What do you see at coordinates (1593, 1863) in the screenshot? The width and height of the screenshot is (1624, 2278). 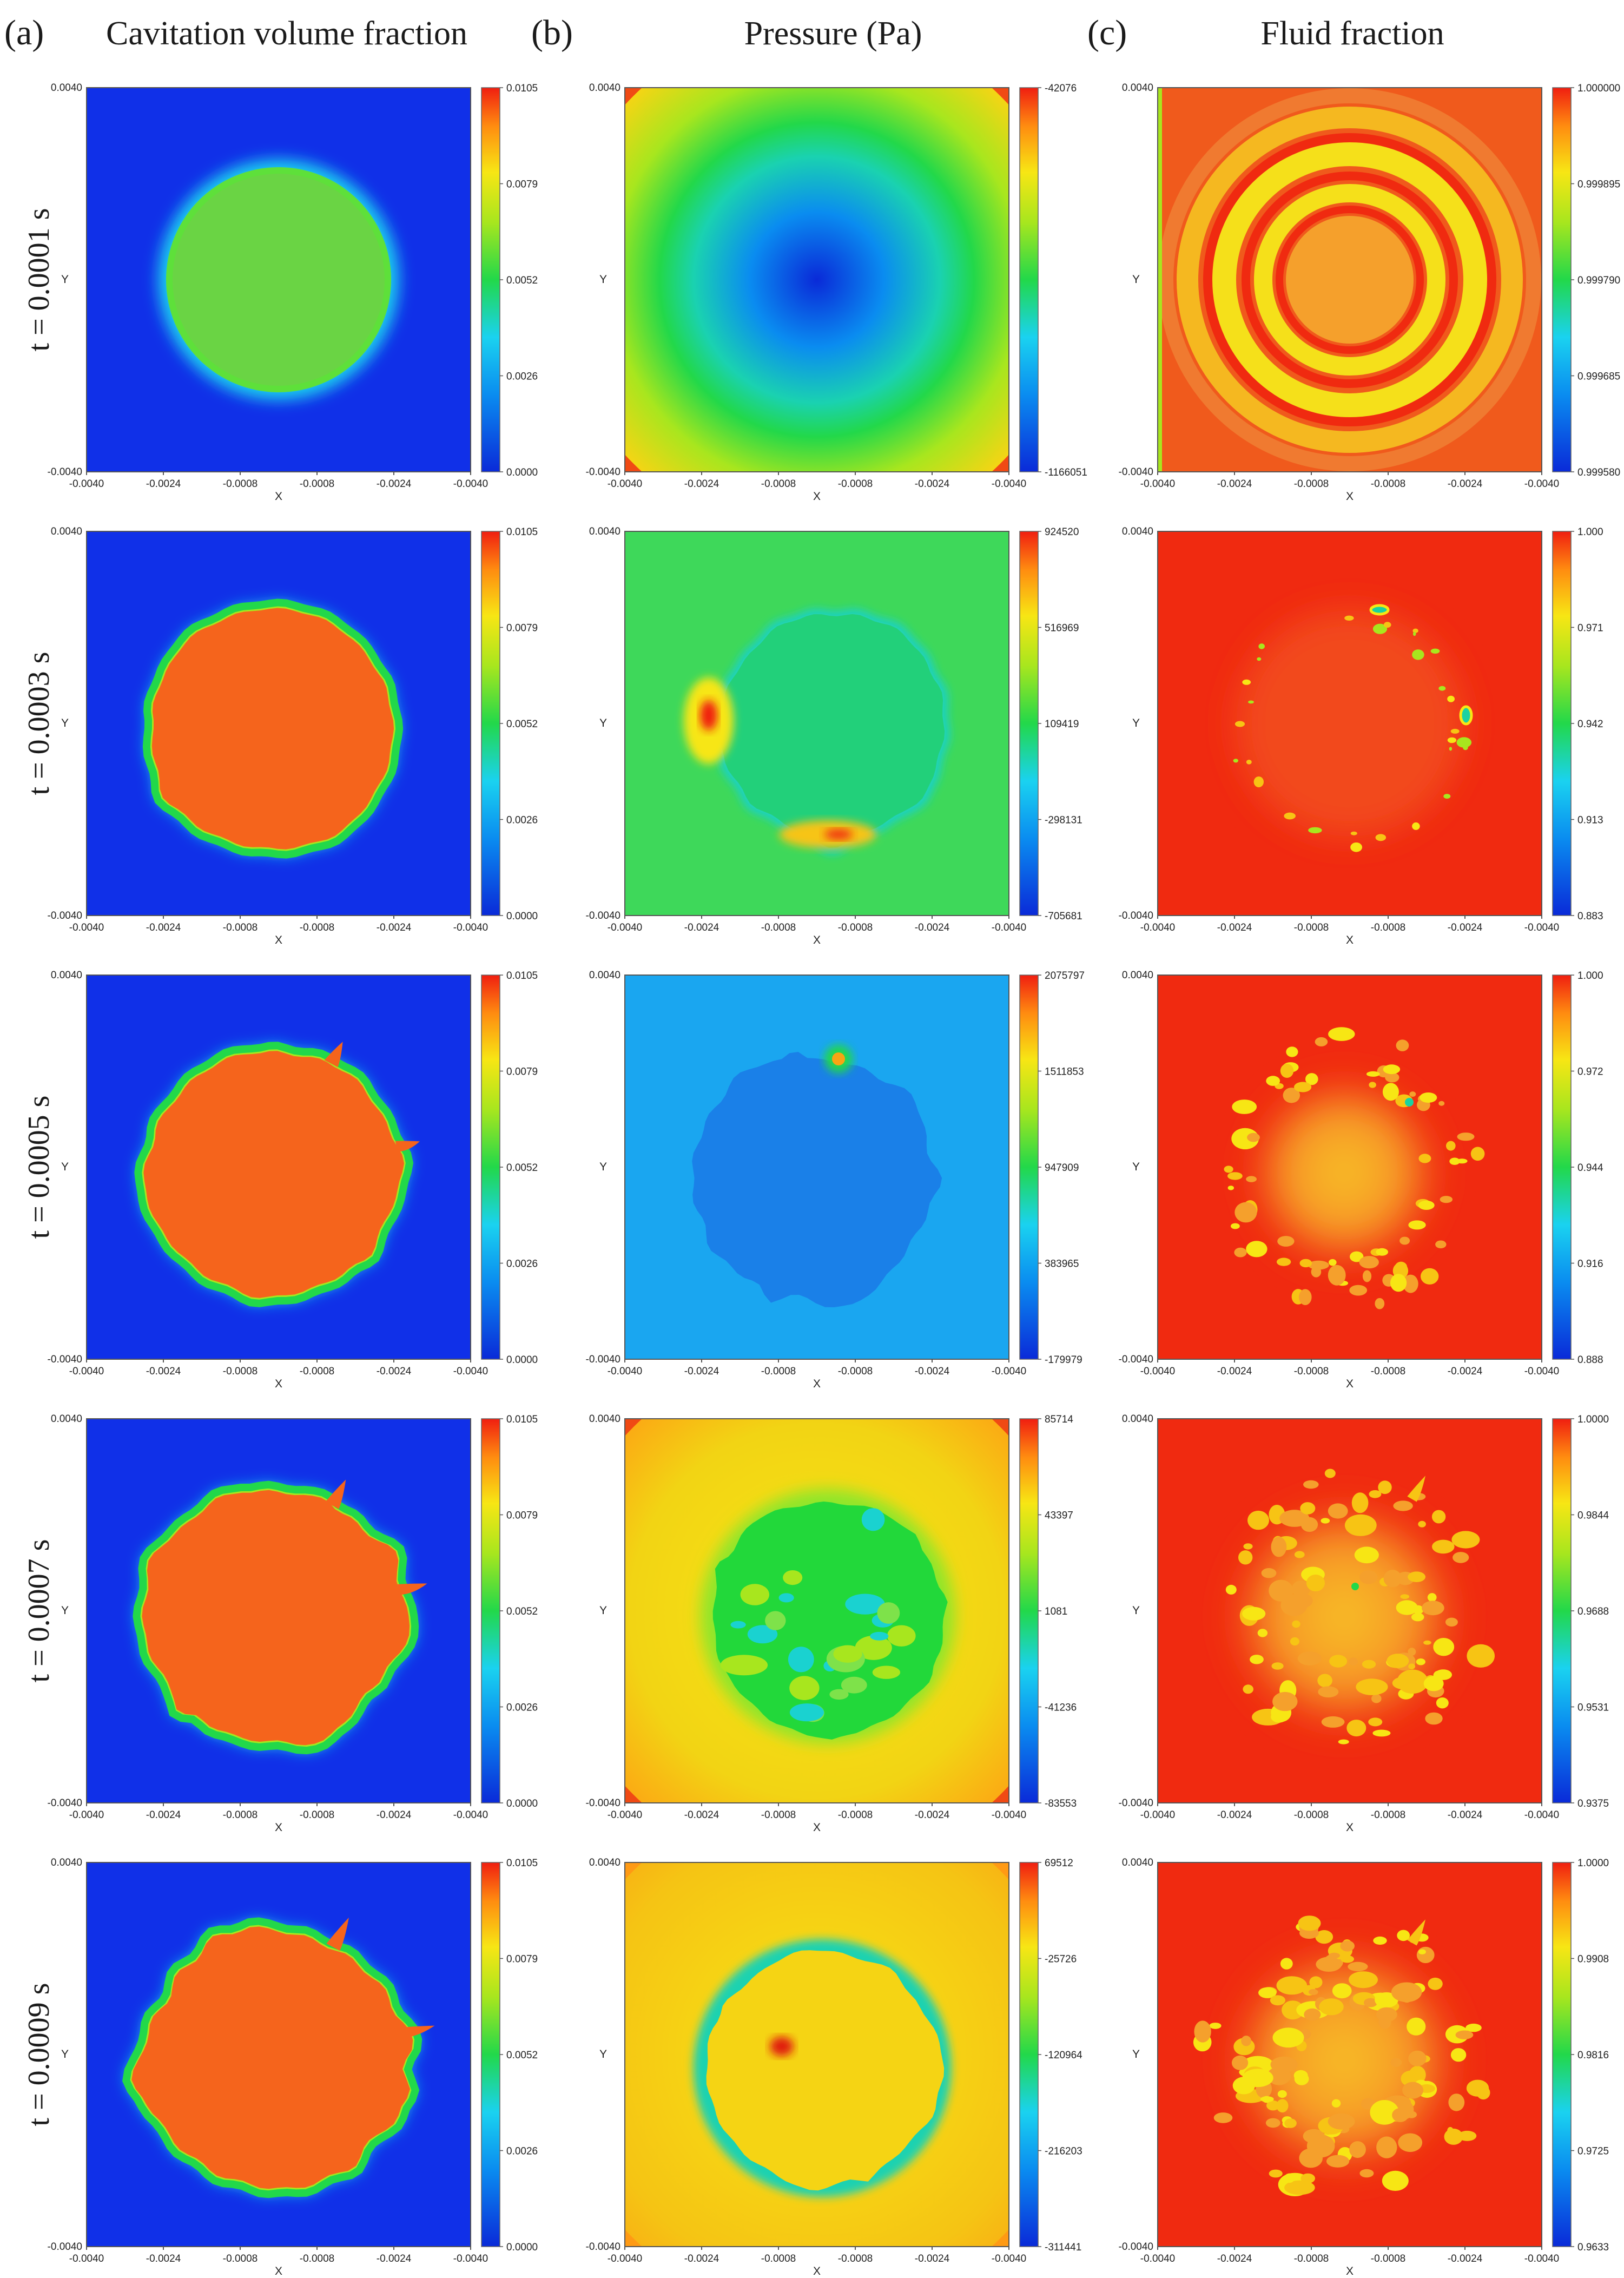 I see `colorbar-label: 1.0000` at bounding box center [1593, 1863].